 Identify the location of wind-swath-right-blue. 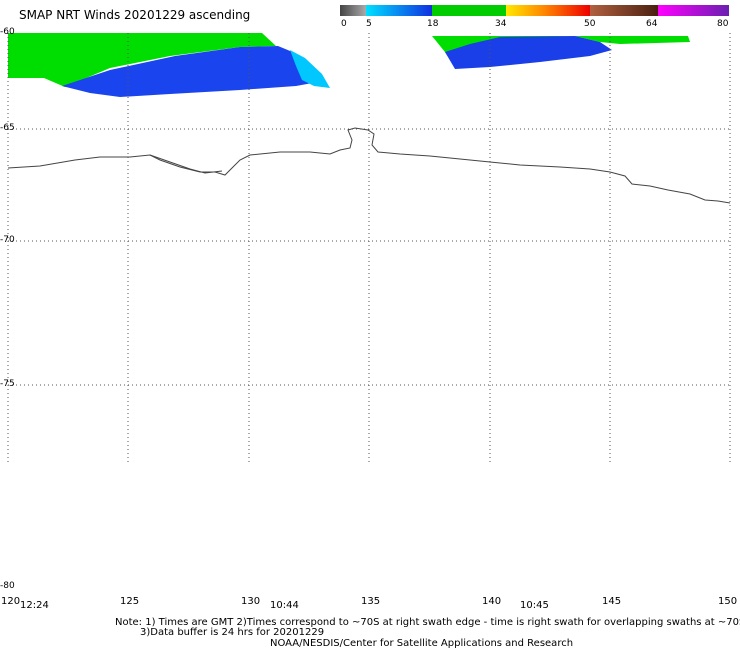
(528, 52).